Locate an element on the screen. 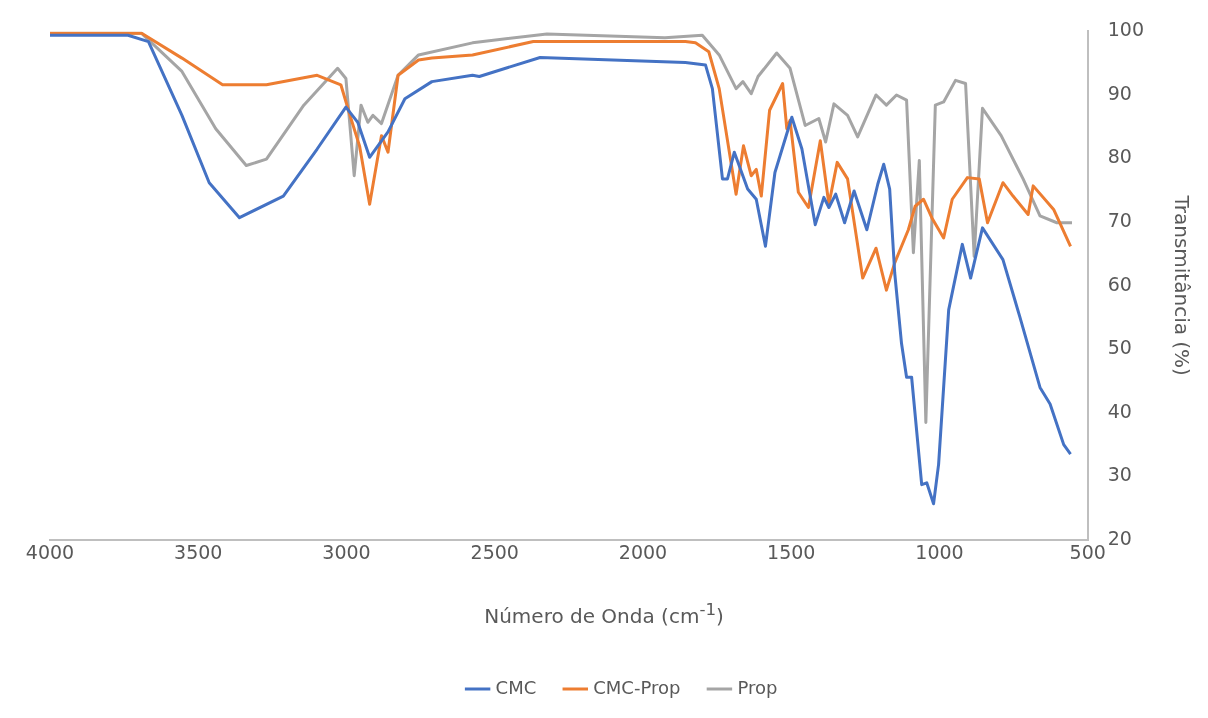 This screenshot has width=1208, height=718. legend-label: CMC-Prop is located at coordinates (637, 687).